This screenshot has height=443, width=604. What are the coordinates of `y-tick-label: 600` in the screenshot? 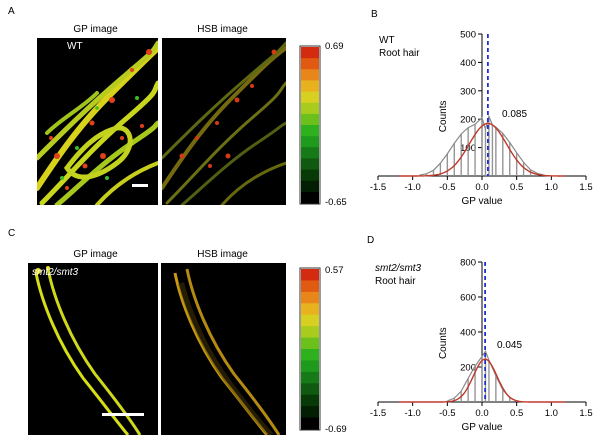 It's located at (468, 298).